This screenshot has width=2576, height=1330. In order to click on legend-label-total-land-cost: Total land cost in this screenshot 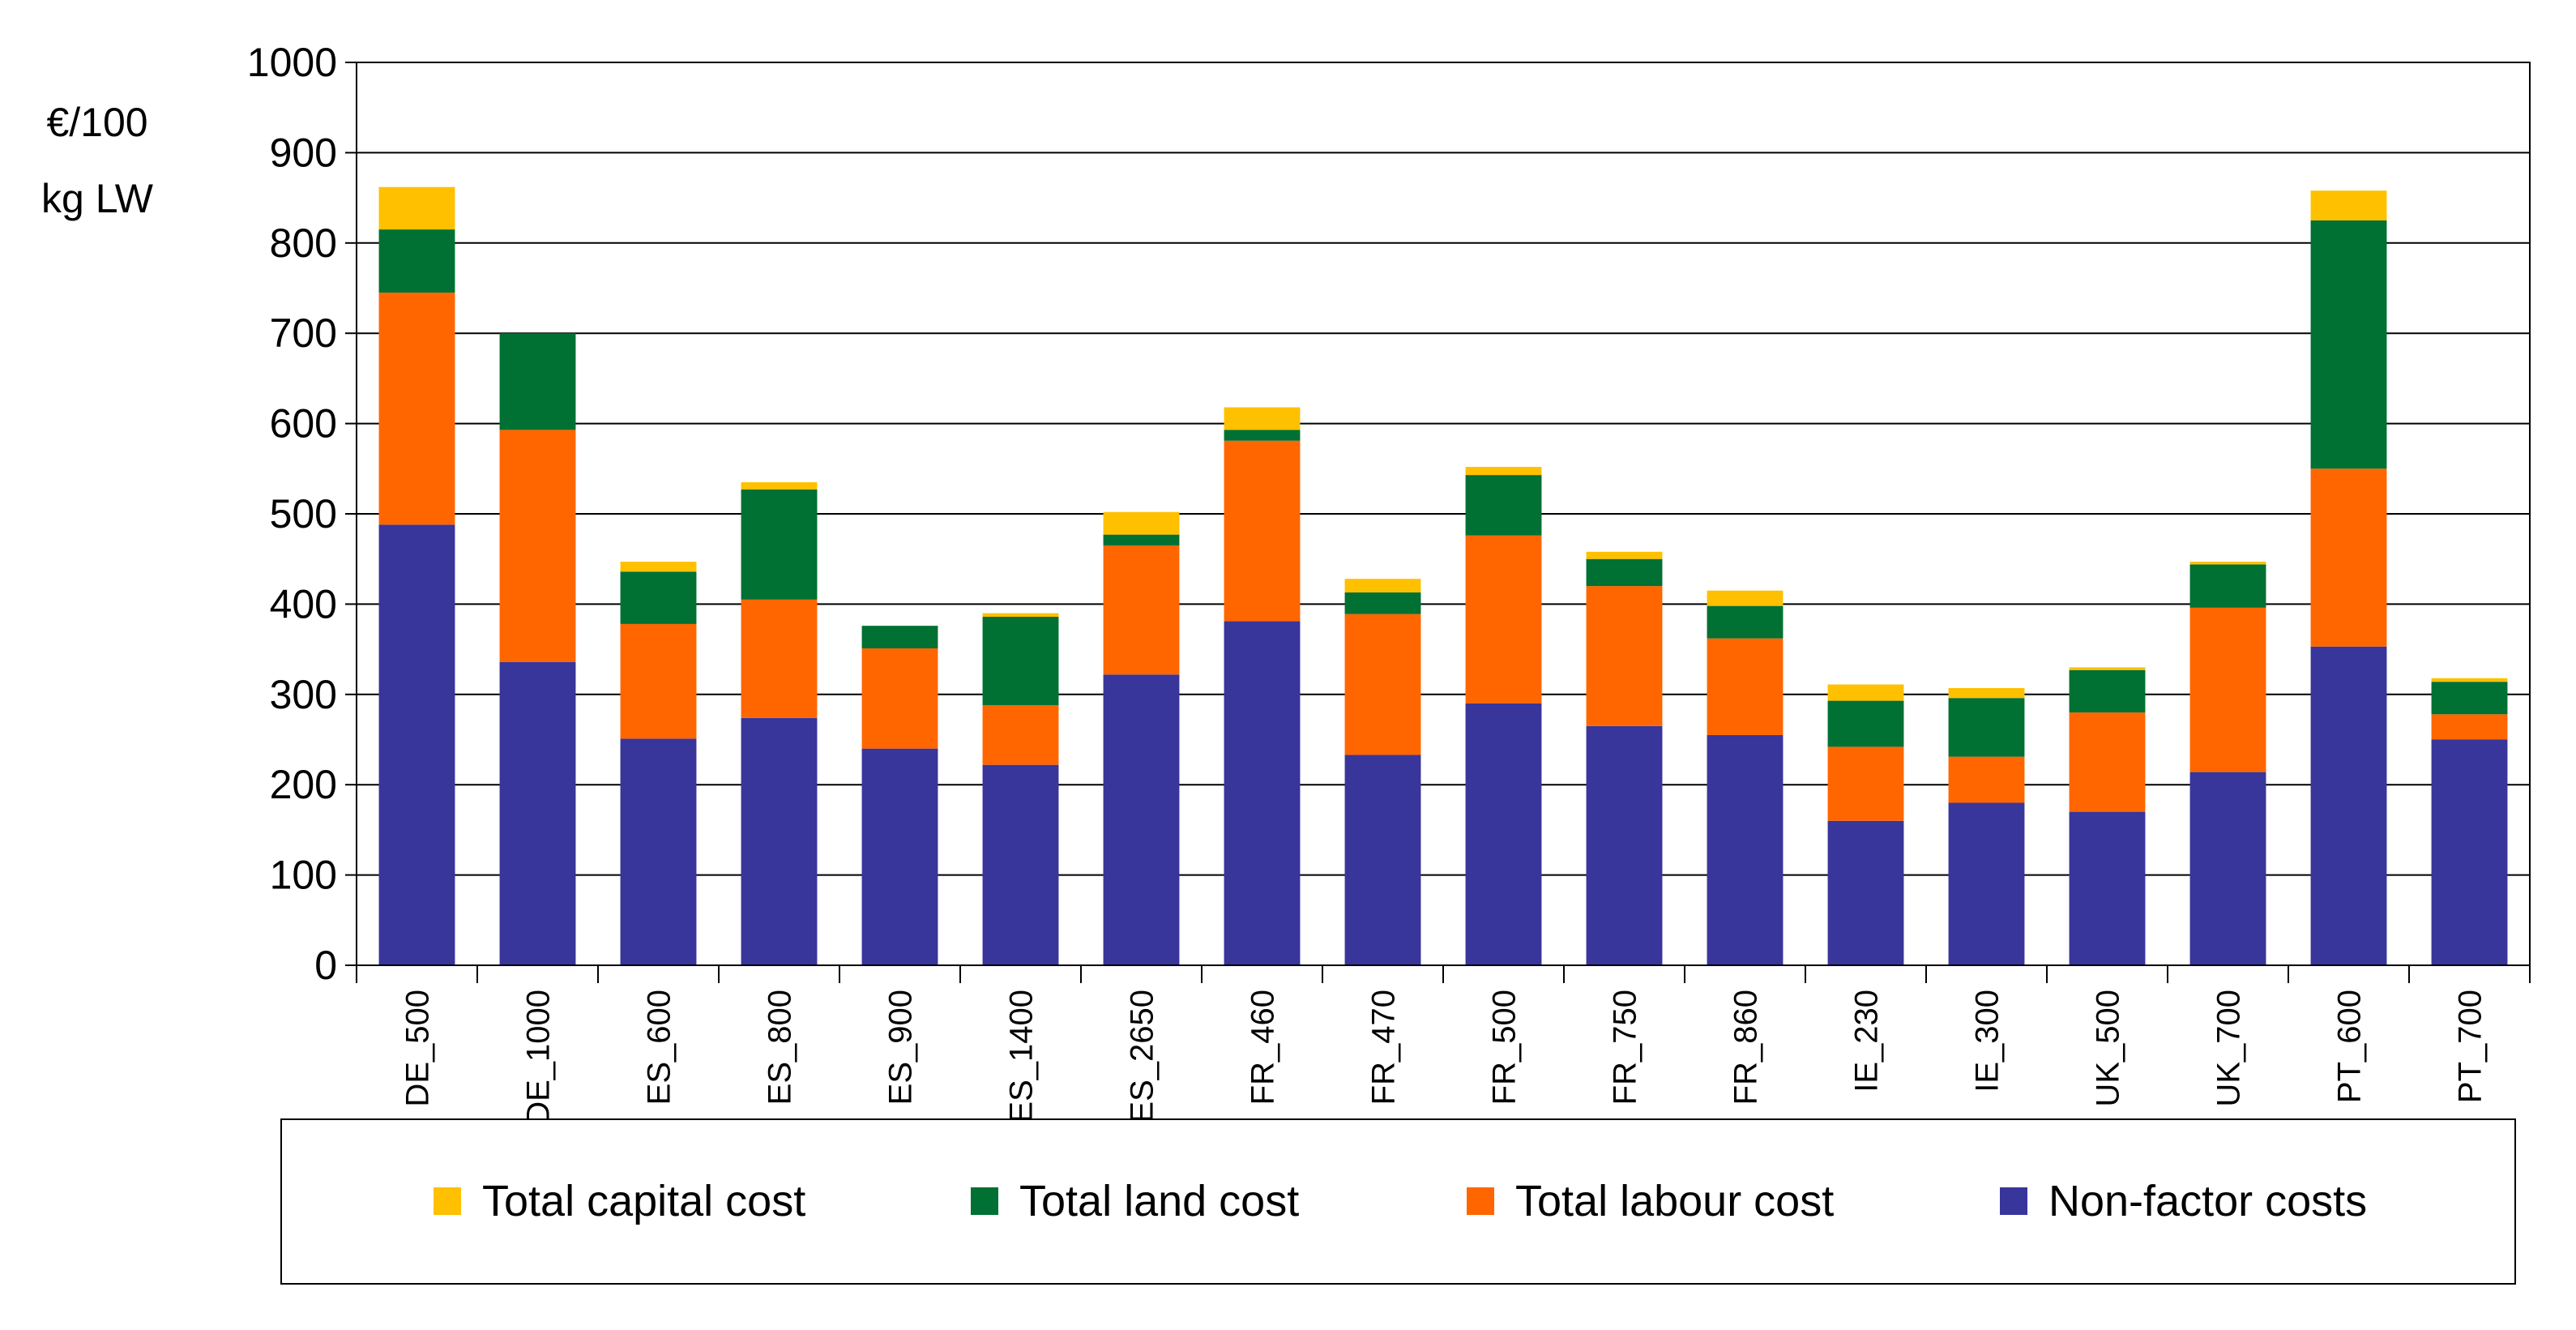, I will do `click(1159, 1201)`.